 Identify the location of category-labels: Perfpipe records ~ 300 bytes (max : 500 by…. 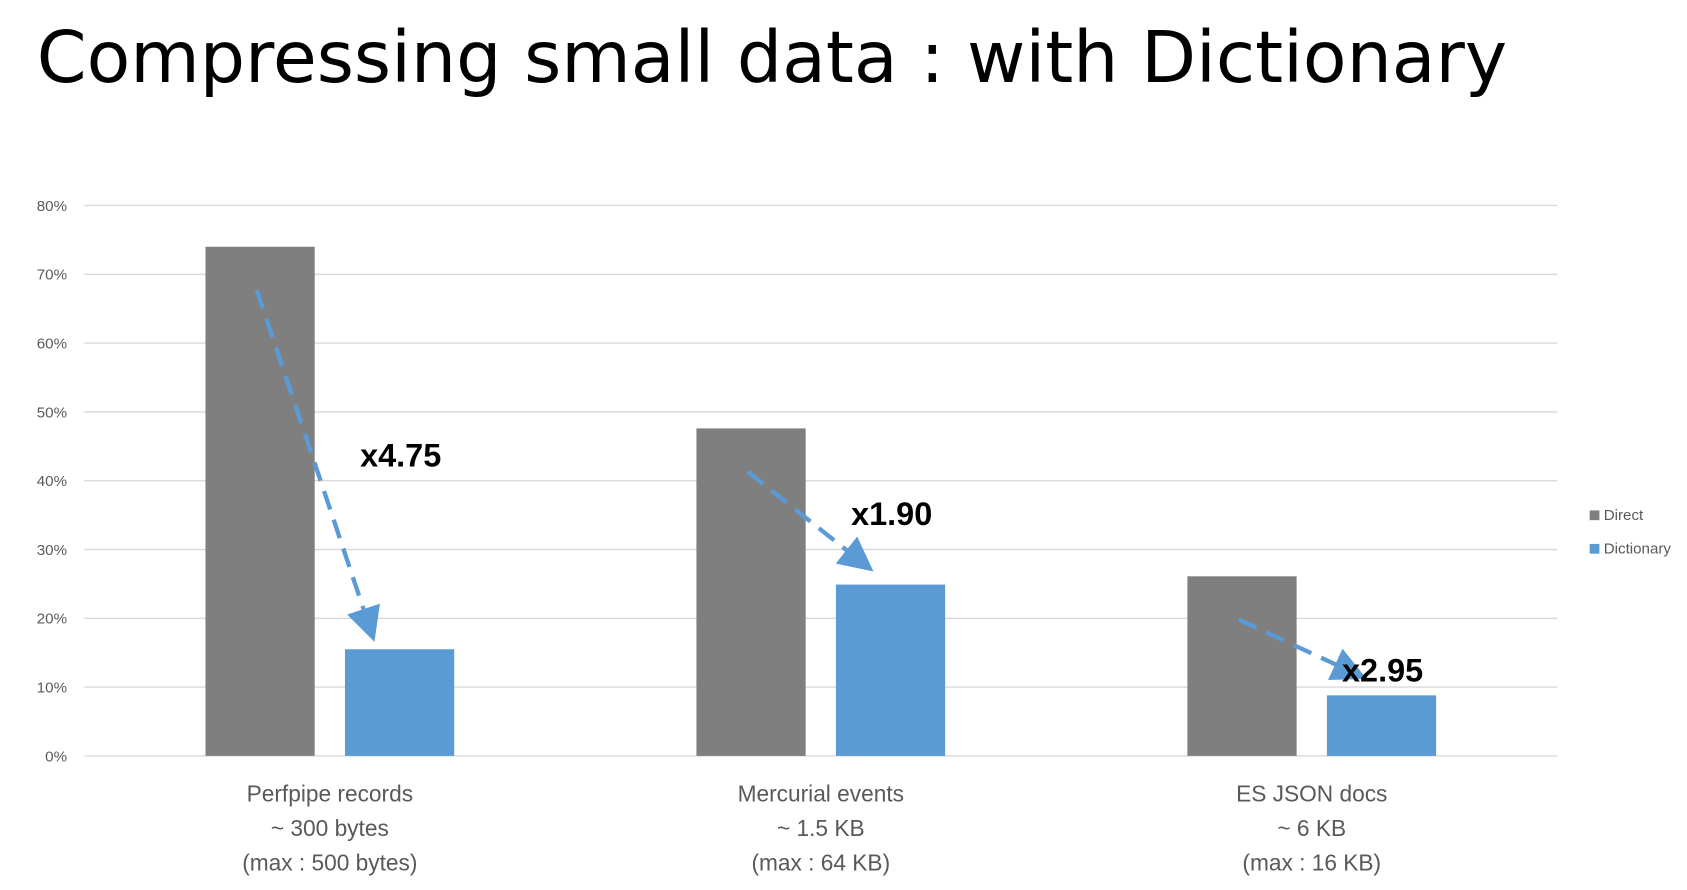
(814, 827).